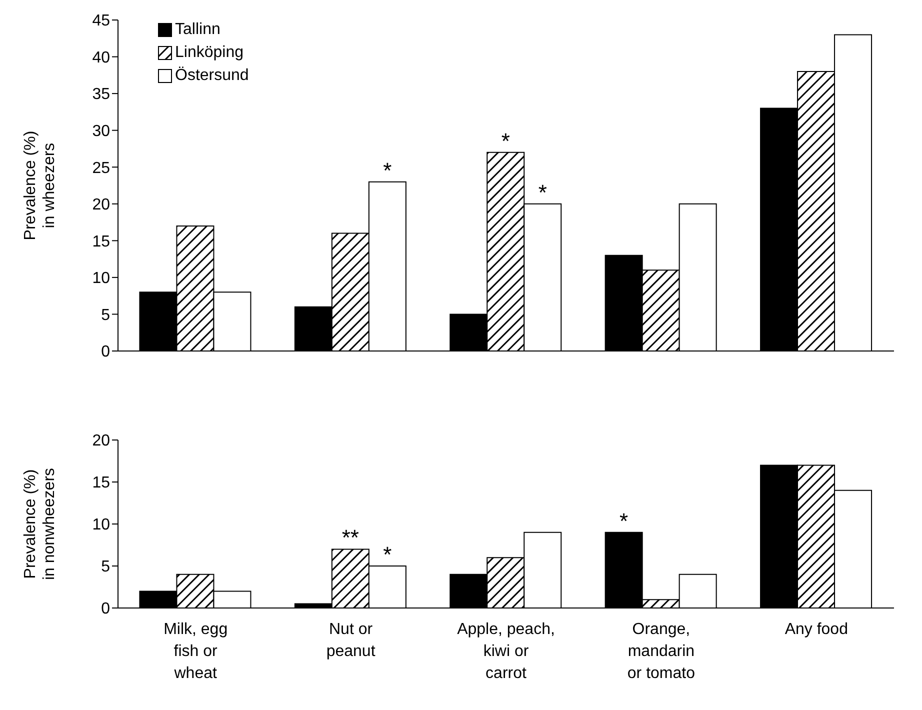 This screenshot has width=922, height=710. What do you see at coordinates (101, 21) in the screenshot?
I see `y-tick-label: 45` at bounding box center [101, 21].